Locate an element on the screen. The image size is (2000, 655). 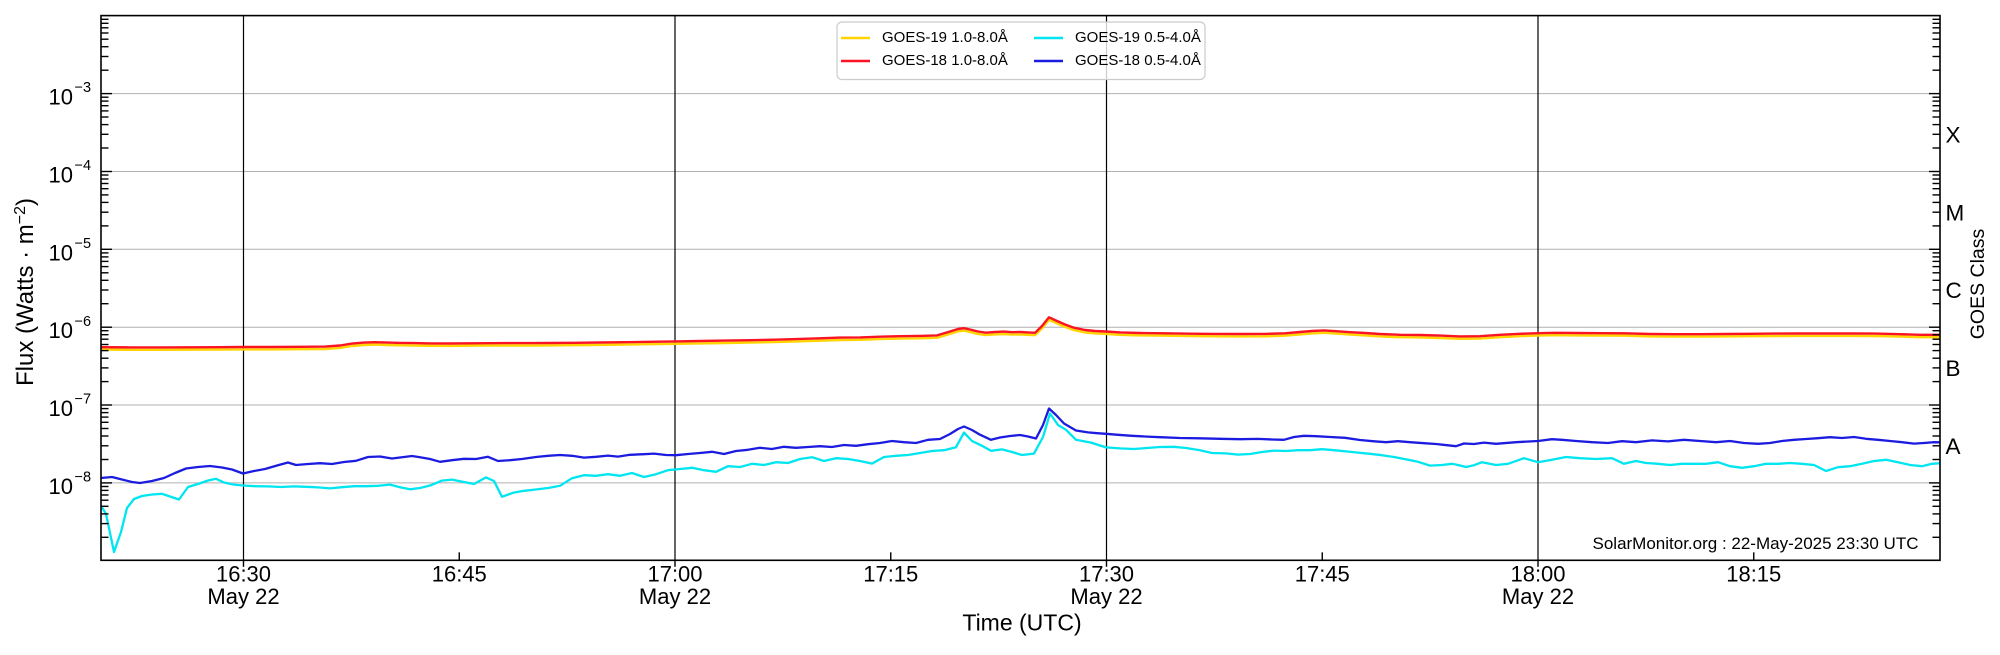
svg-text: GOES Class is located at coordinates (1978, 283).